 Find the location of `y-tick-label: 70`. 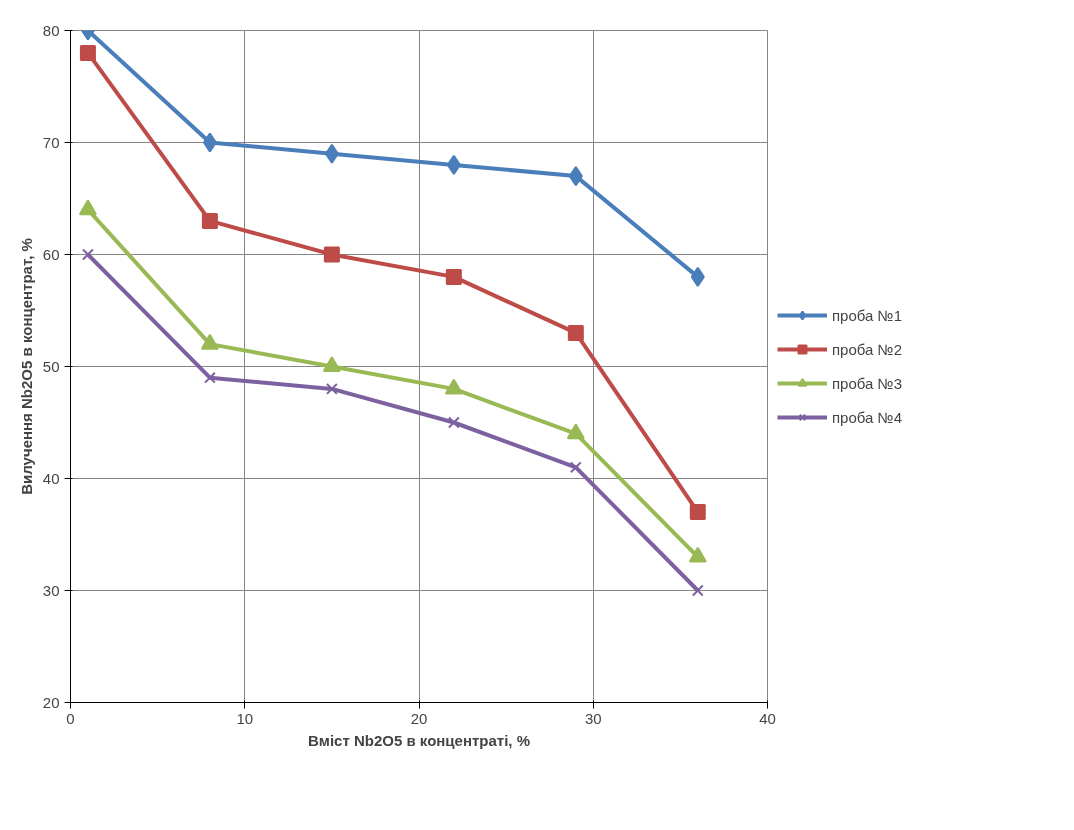

y-tick-label: 70 is located at coordinates (51, 142).